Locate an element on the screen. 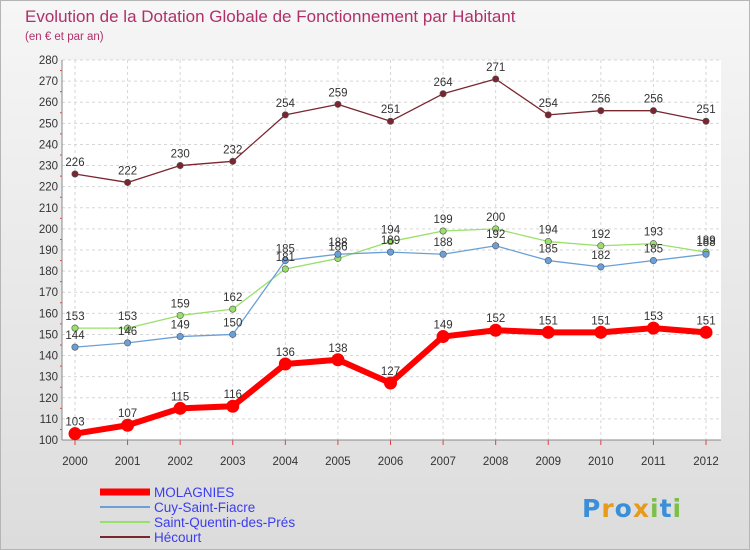 The image size is (750, 550). data-label: 152 is located at coordinates (495, 319).